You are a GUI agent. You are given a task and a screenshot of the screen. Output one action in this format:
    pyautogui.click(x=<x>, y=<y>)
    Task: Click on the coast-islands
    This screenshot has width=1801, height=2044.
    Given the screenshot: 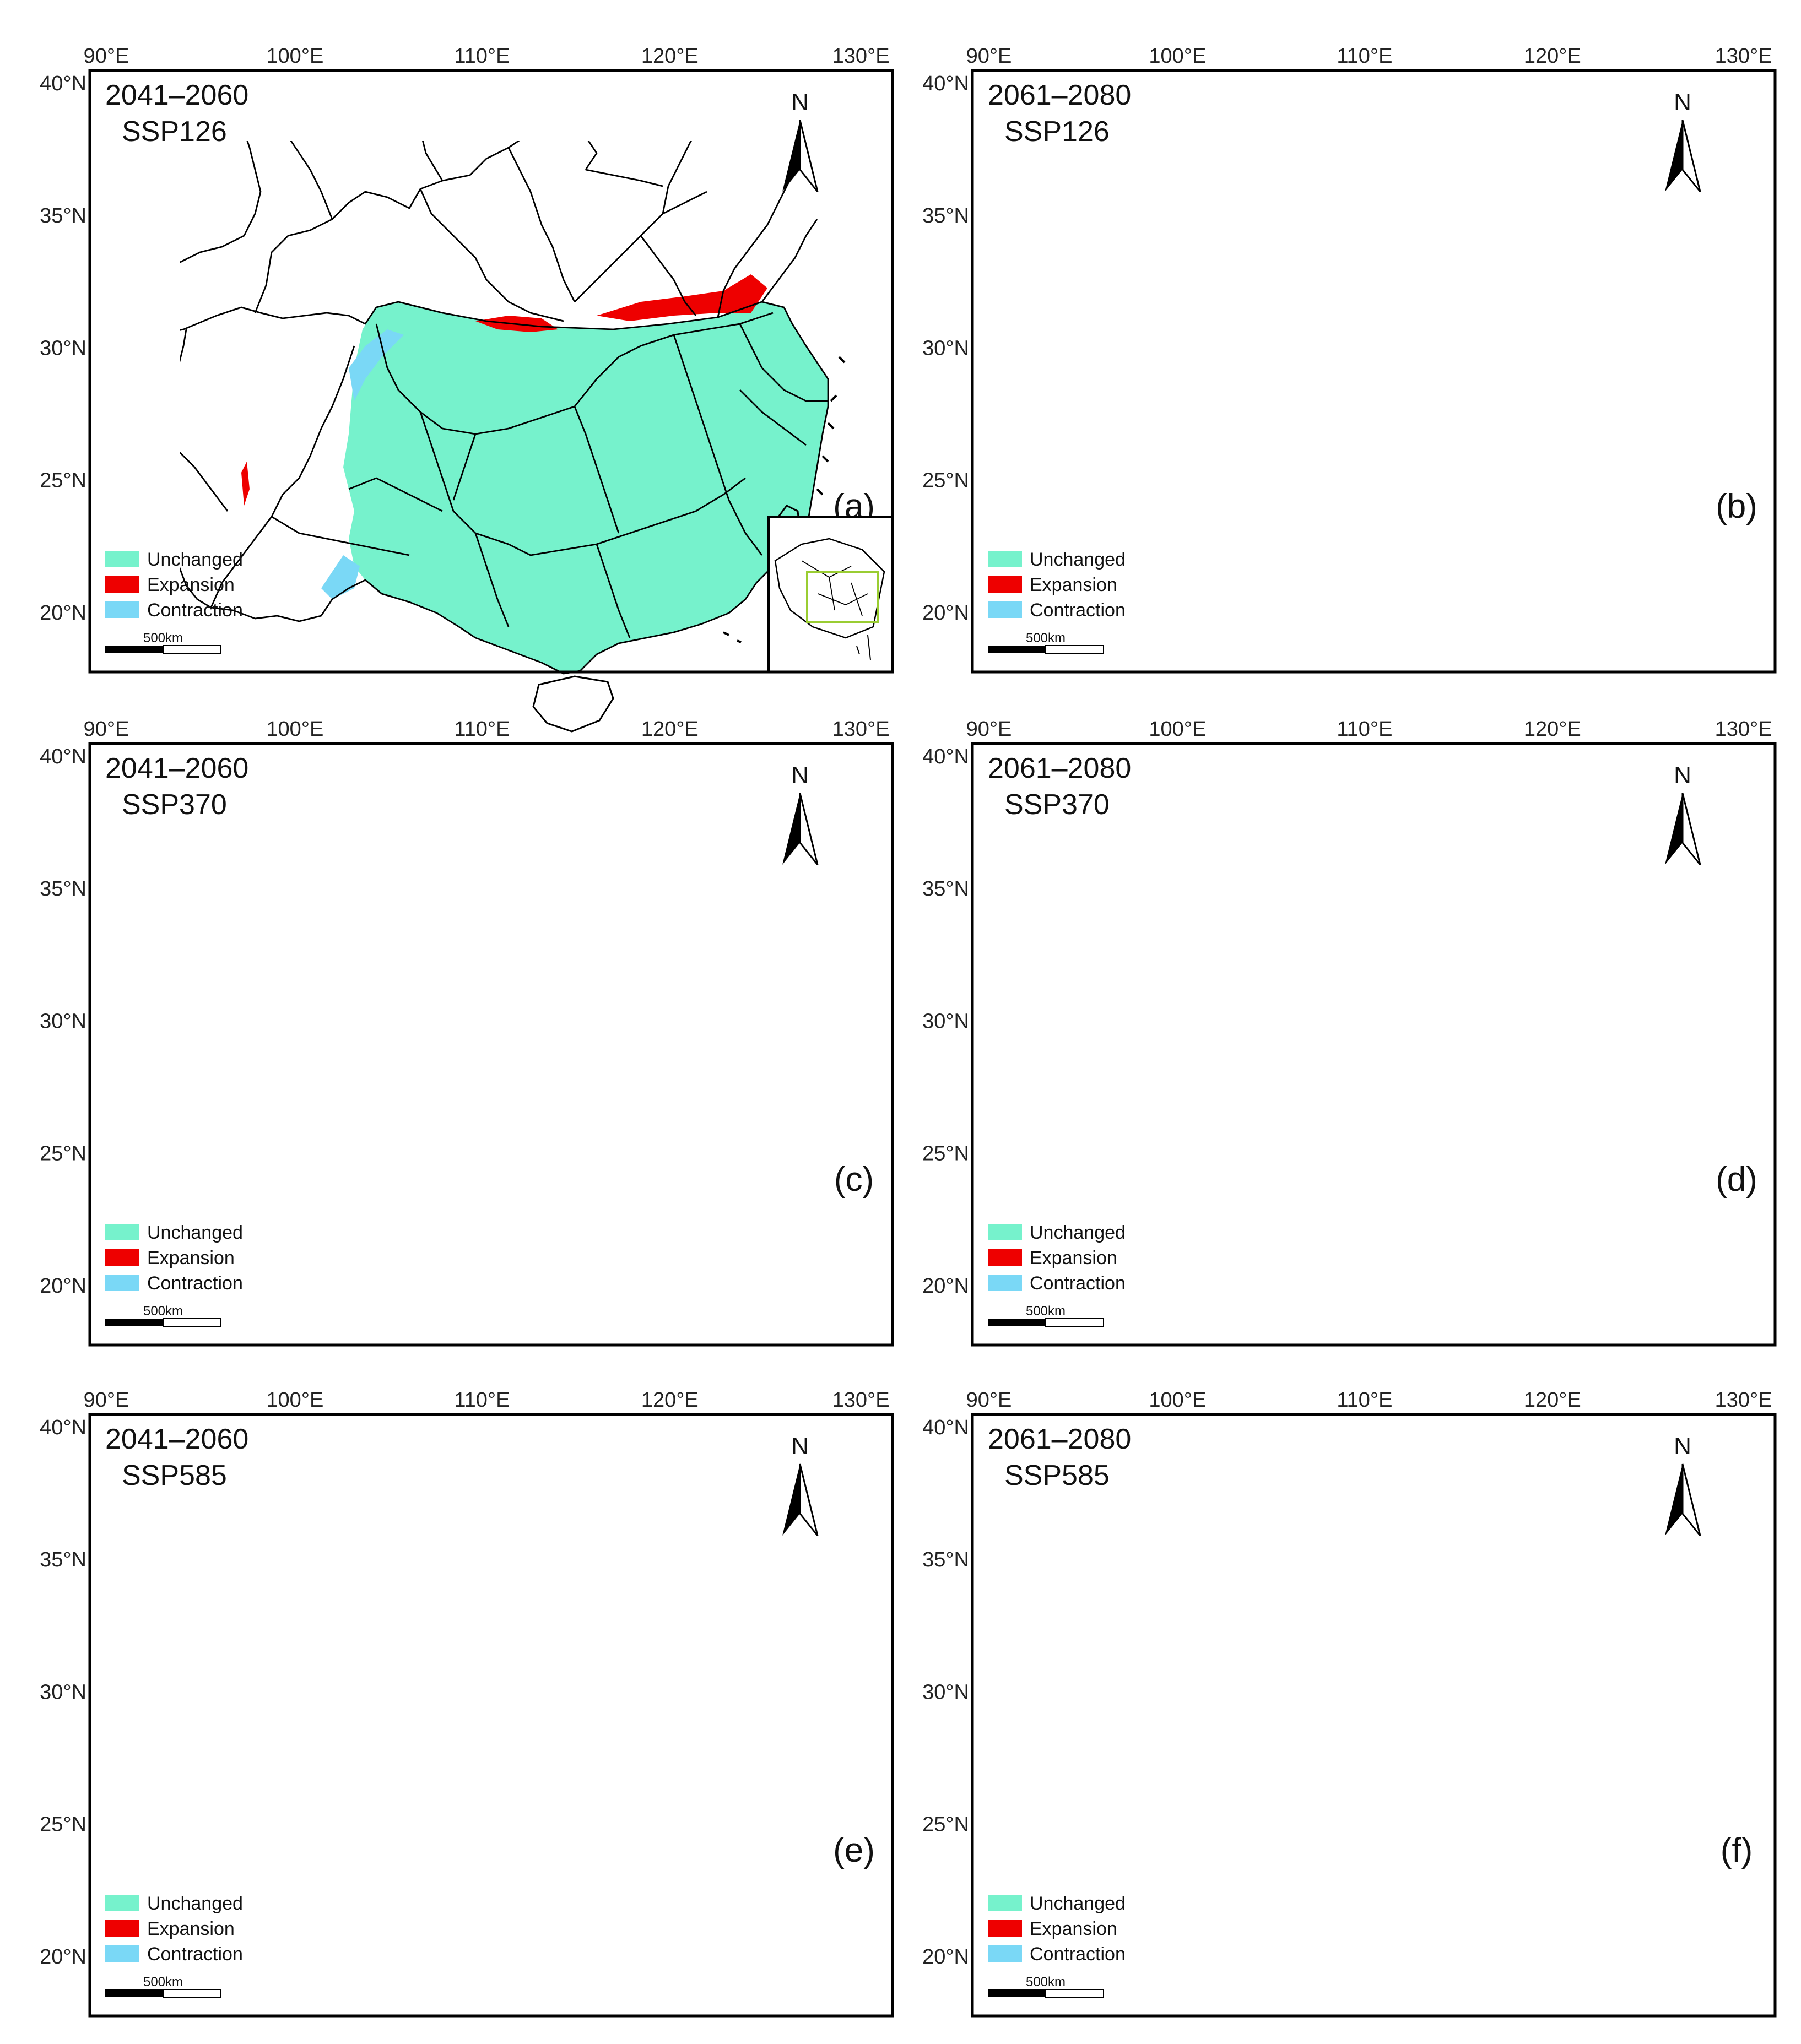 What is the action you would take?
    pyautogui.click(x=784, y=1843)
    